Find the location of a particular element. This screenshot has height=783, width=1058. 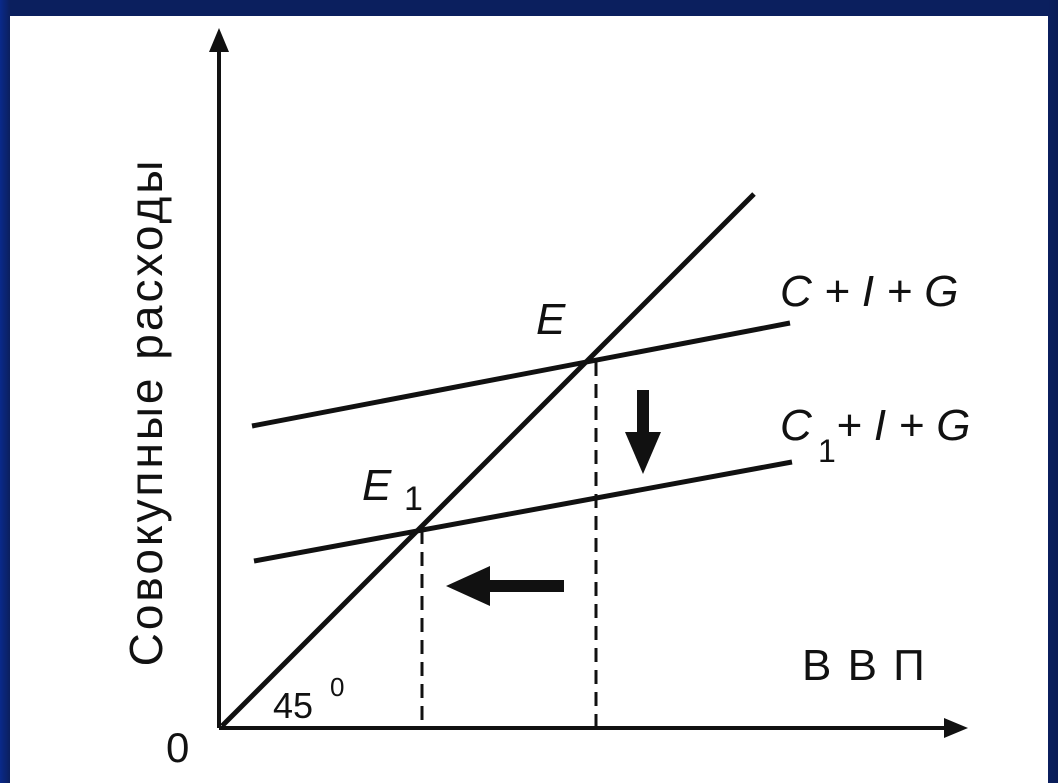

x-axis-label: В В П is located at coordinates (864, 665).